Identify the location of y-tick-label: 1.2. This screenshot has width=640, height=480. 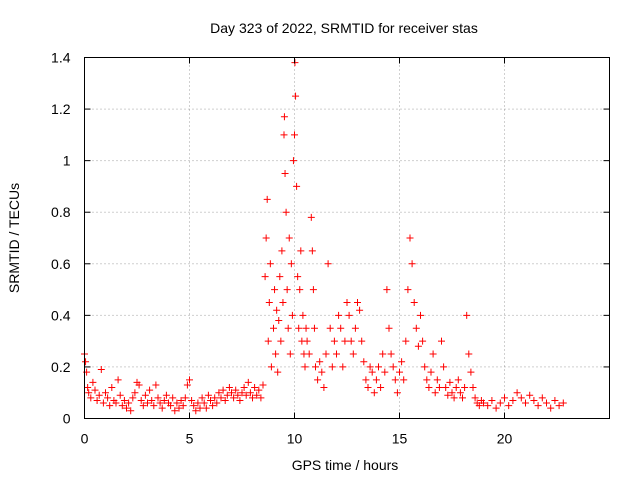
(61, 109).